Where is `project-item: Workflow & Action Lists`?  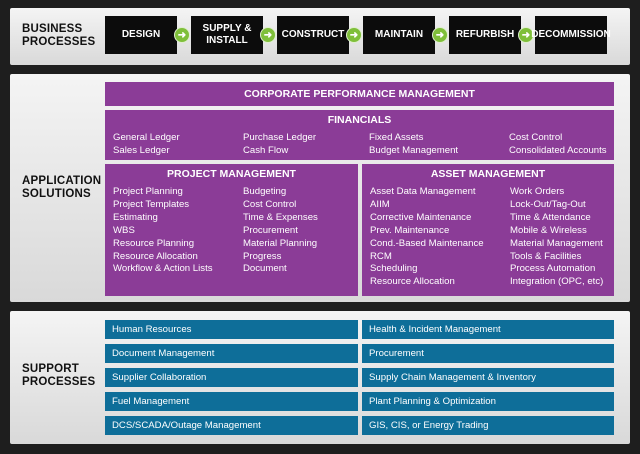
project-item: Workflow & Action Lists is located at coordinates (163, 269).